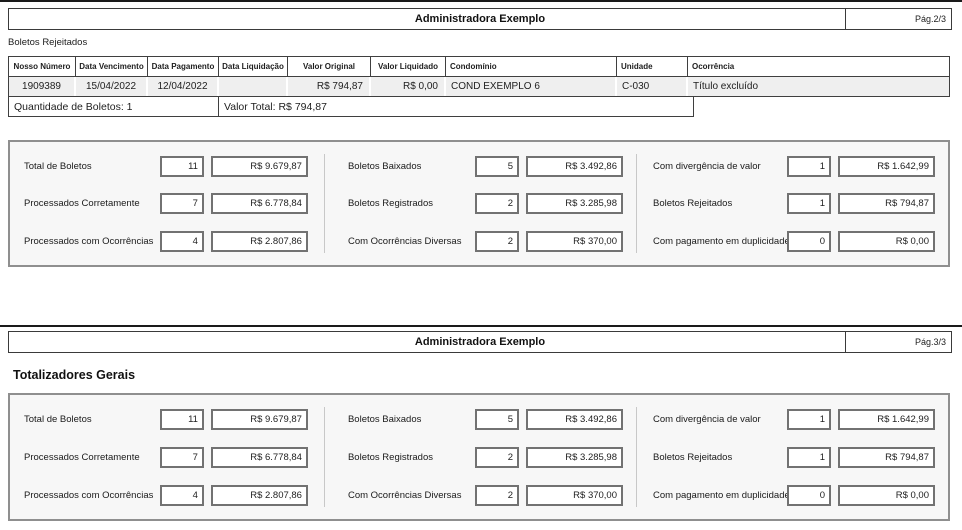 This screenshot has width=962, height=530. Describe the element at coordinates (48, 42) in the screenshot. I see `section-label-boletos-rejeitados: Boletos Rejeitados` at that location.